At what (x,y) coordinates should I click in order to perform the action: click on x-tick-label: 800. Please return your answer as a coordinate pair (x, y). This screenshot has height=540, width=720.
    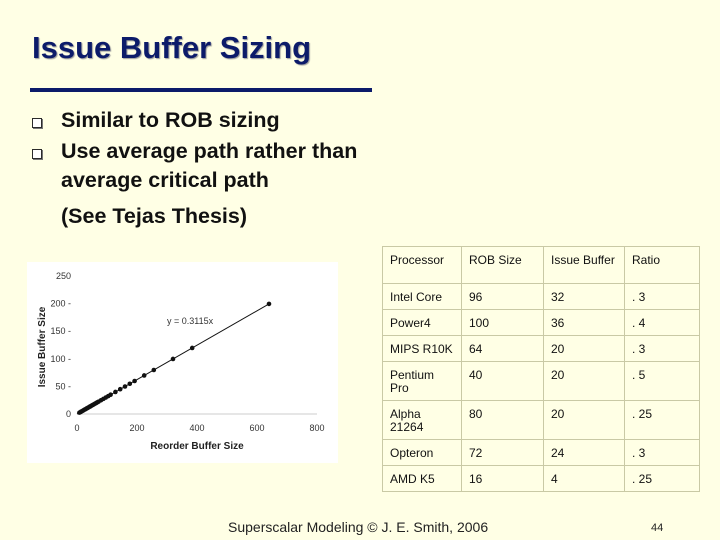
    Looking at the image, I should click on (316, 428).